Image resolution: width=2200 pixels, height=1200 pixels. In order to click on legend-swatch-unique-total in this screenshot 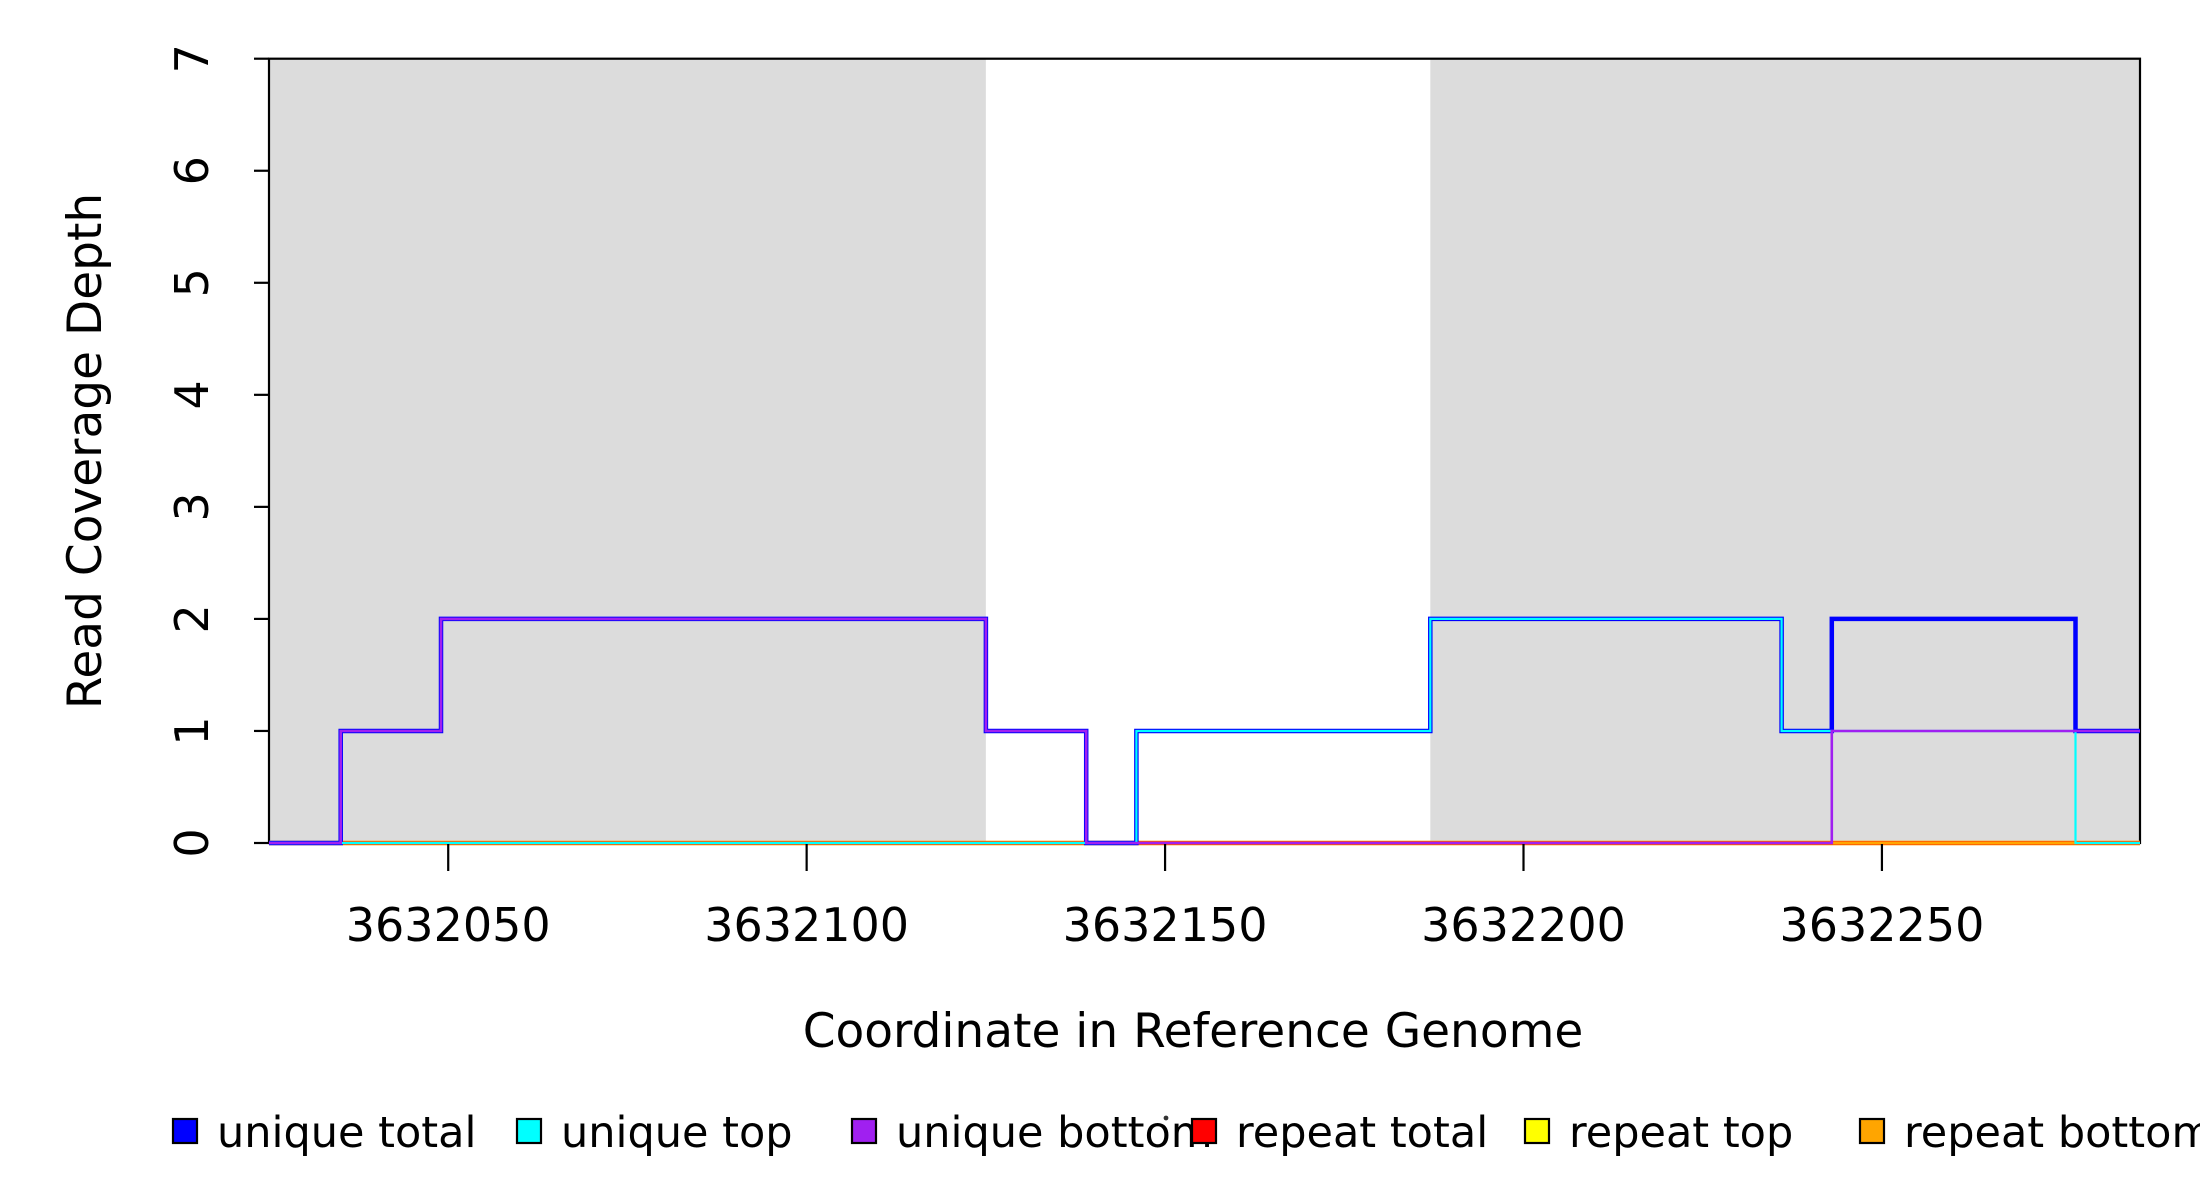, I will do `click(185, 1131)`.